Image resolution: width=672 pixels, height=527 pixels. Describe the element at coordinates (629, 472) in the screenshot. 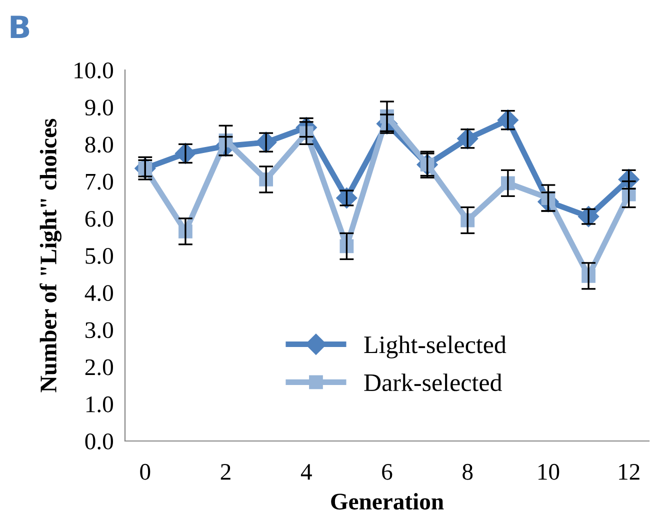

I see `x-tick-label: 12` at that location.